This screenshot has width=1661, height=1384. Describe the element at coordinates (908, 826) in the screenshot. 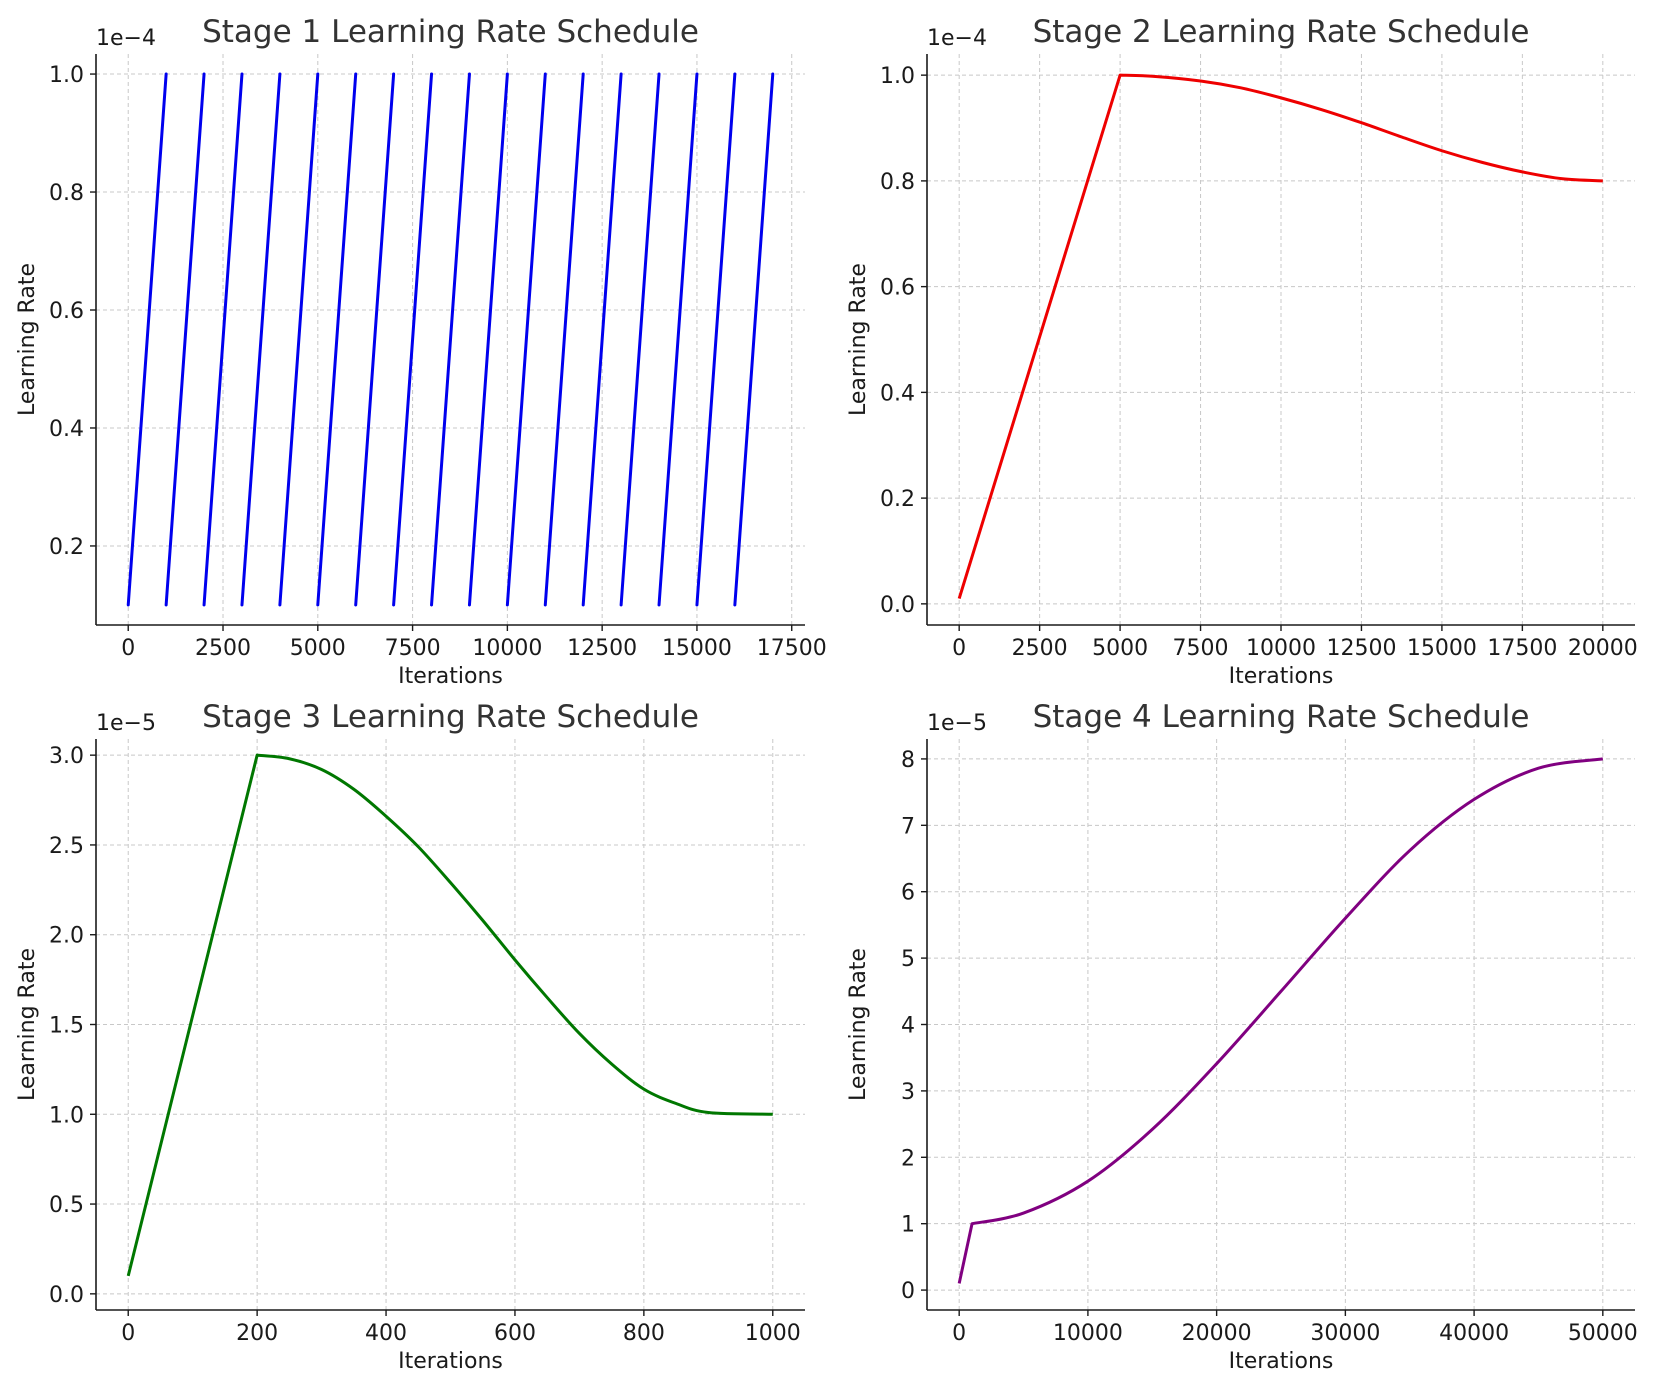

I see `y-tick-label: 7` at that location.